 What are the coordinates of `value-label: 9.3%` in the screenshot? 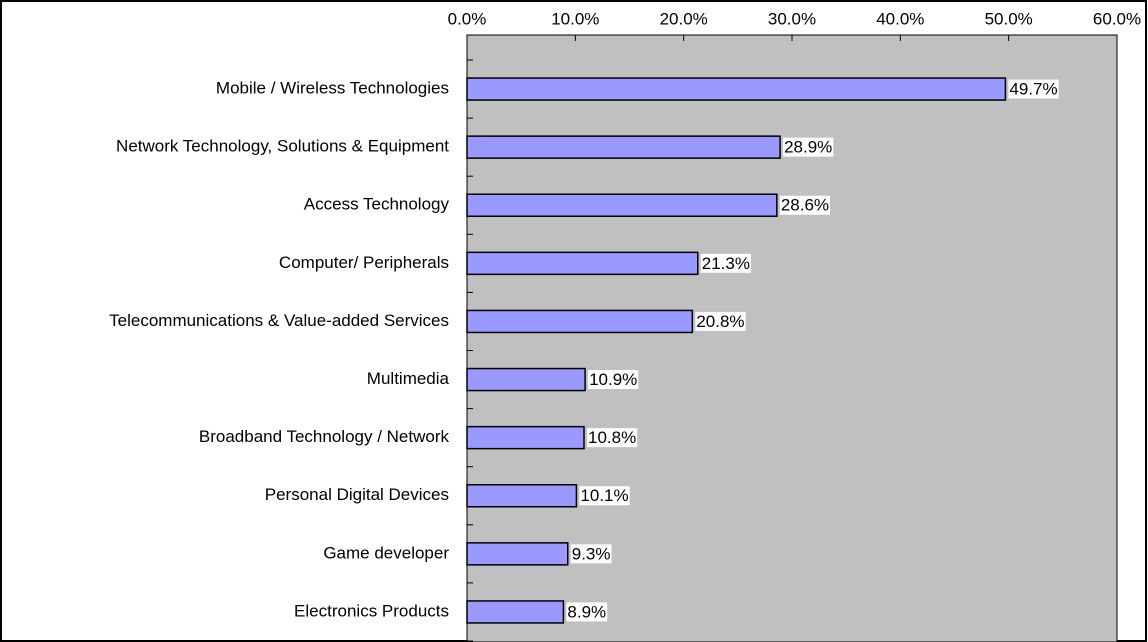 It's located at (591, 553).